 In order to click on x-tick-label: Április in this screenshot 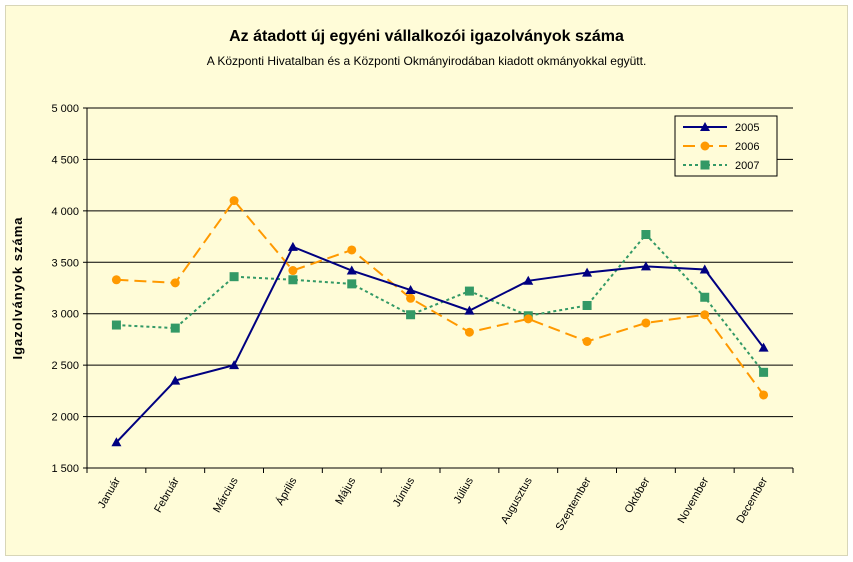, I will do `click(286, 491)`.